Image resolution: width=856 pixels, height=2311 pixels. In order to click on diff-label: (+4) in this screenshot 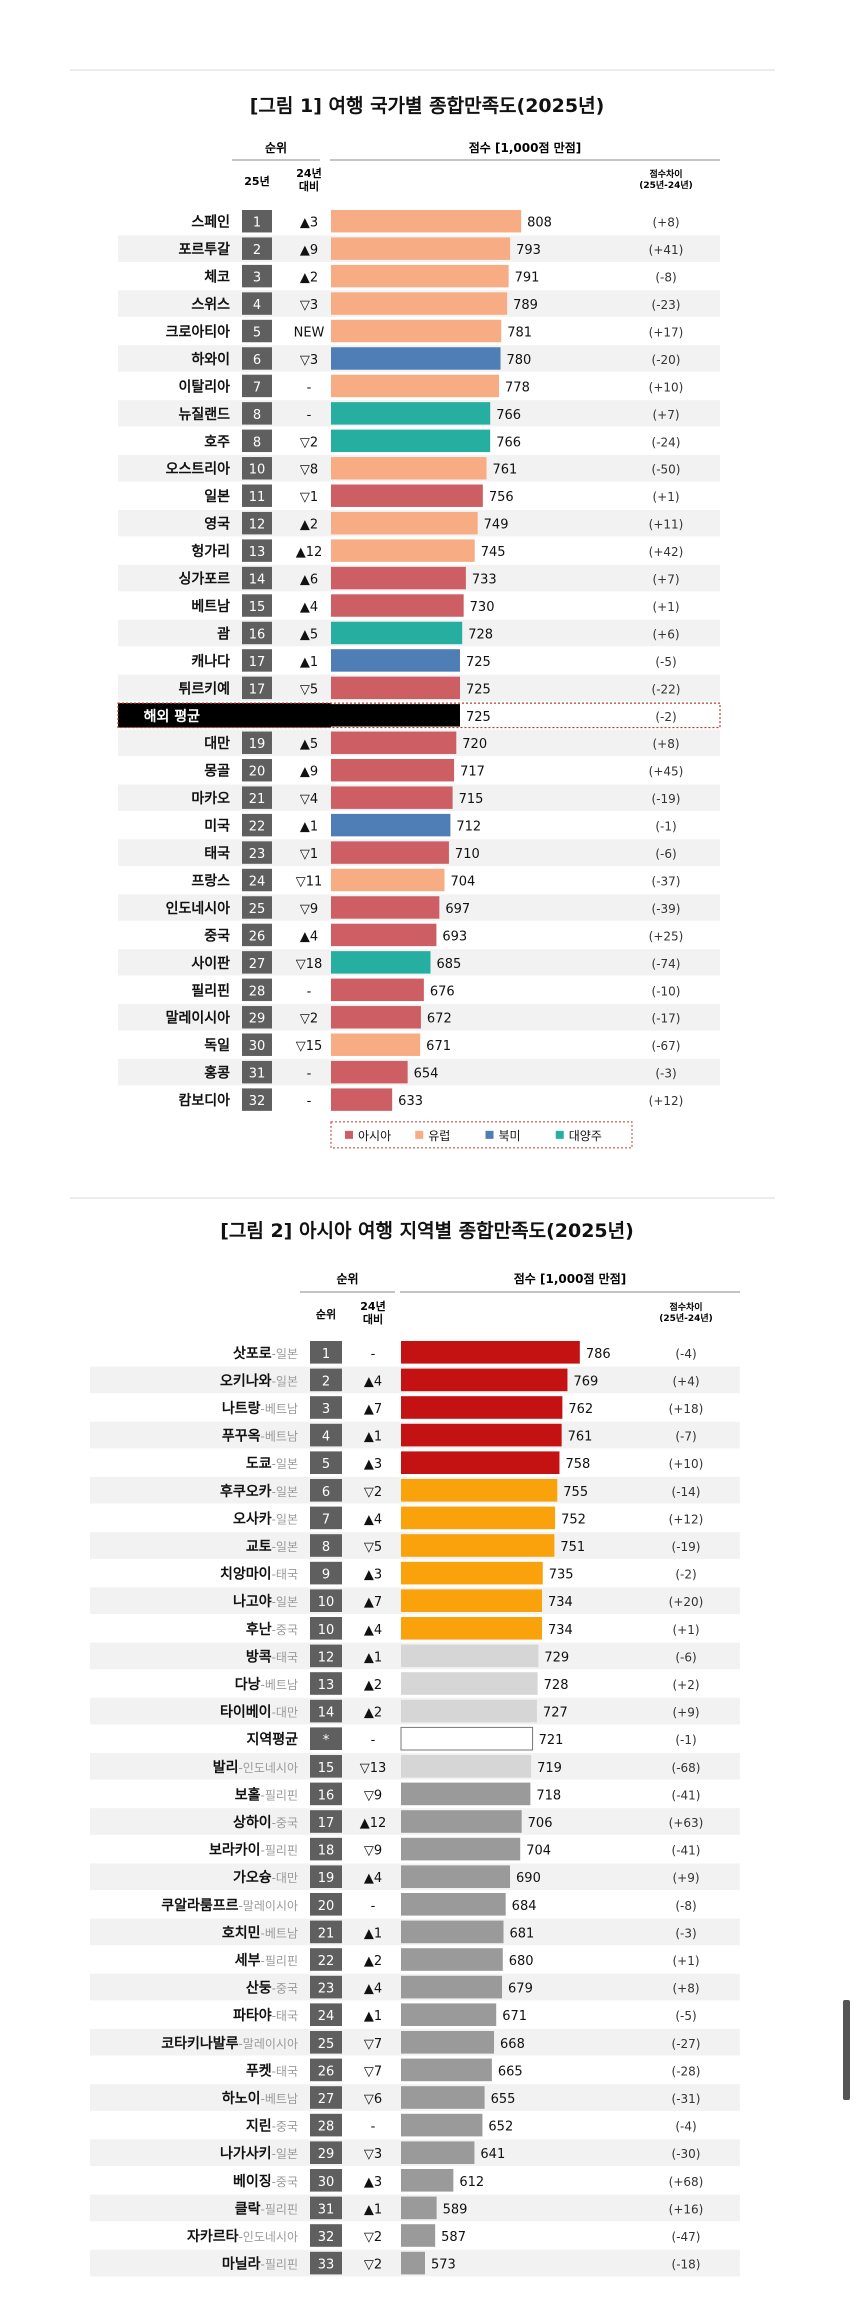, I will do `click(685, 1381)`.